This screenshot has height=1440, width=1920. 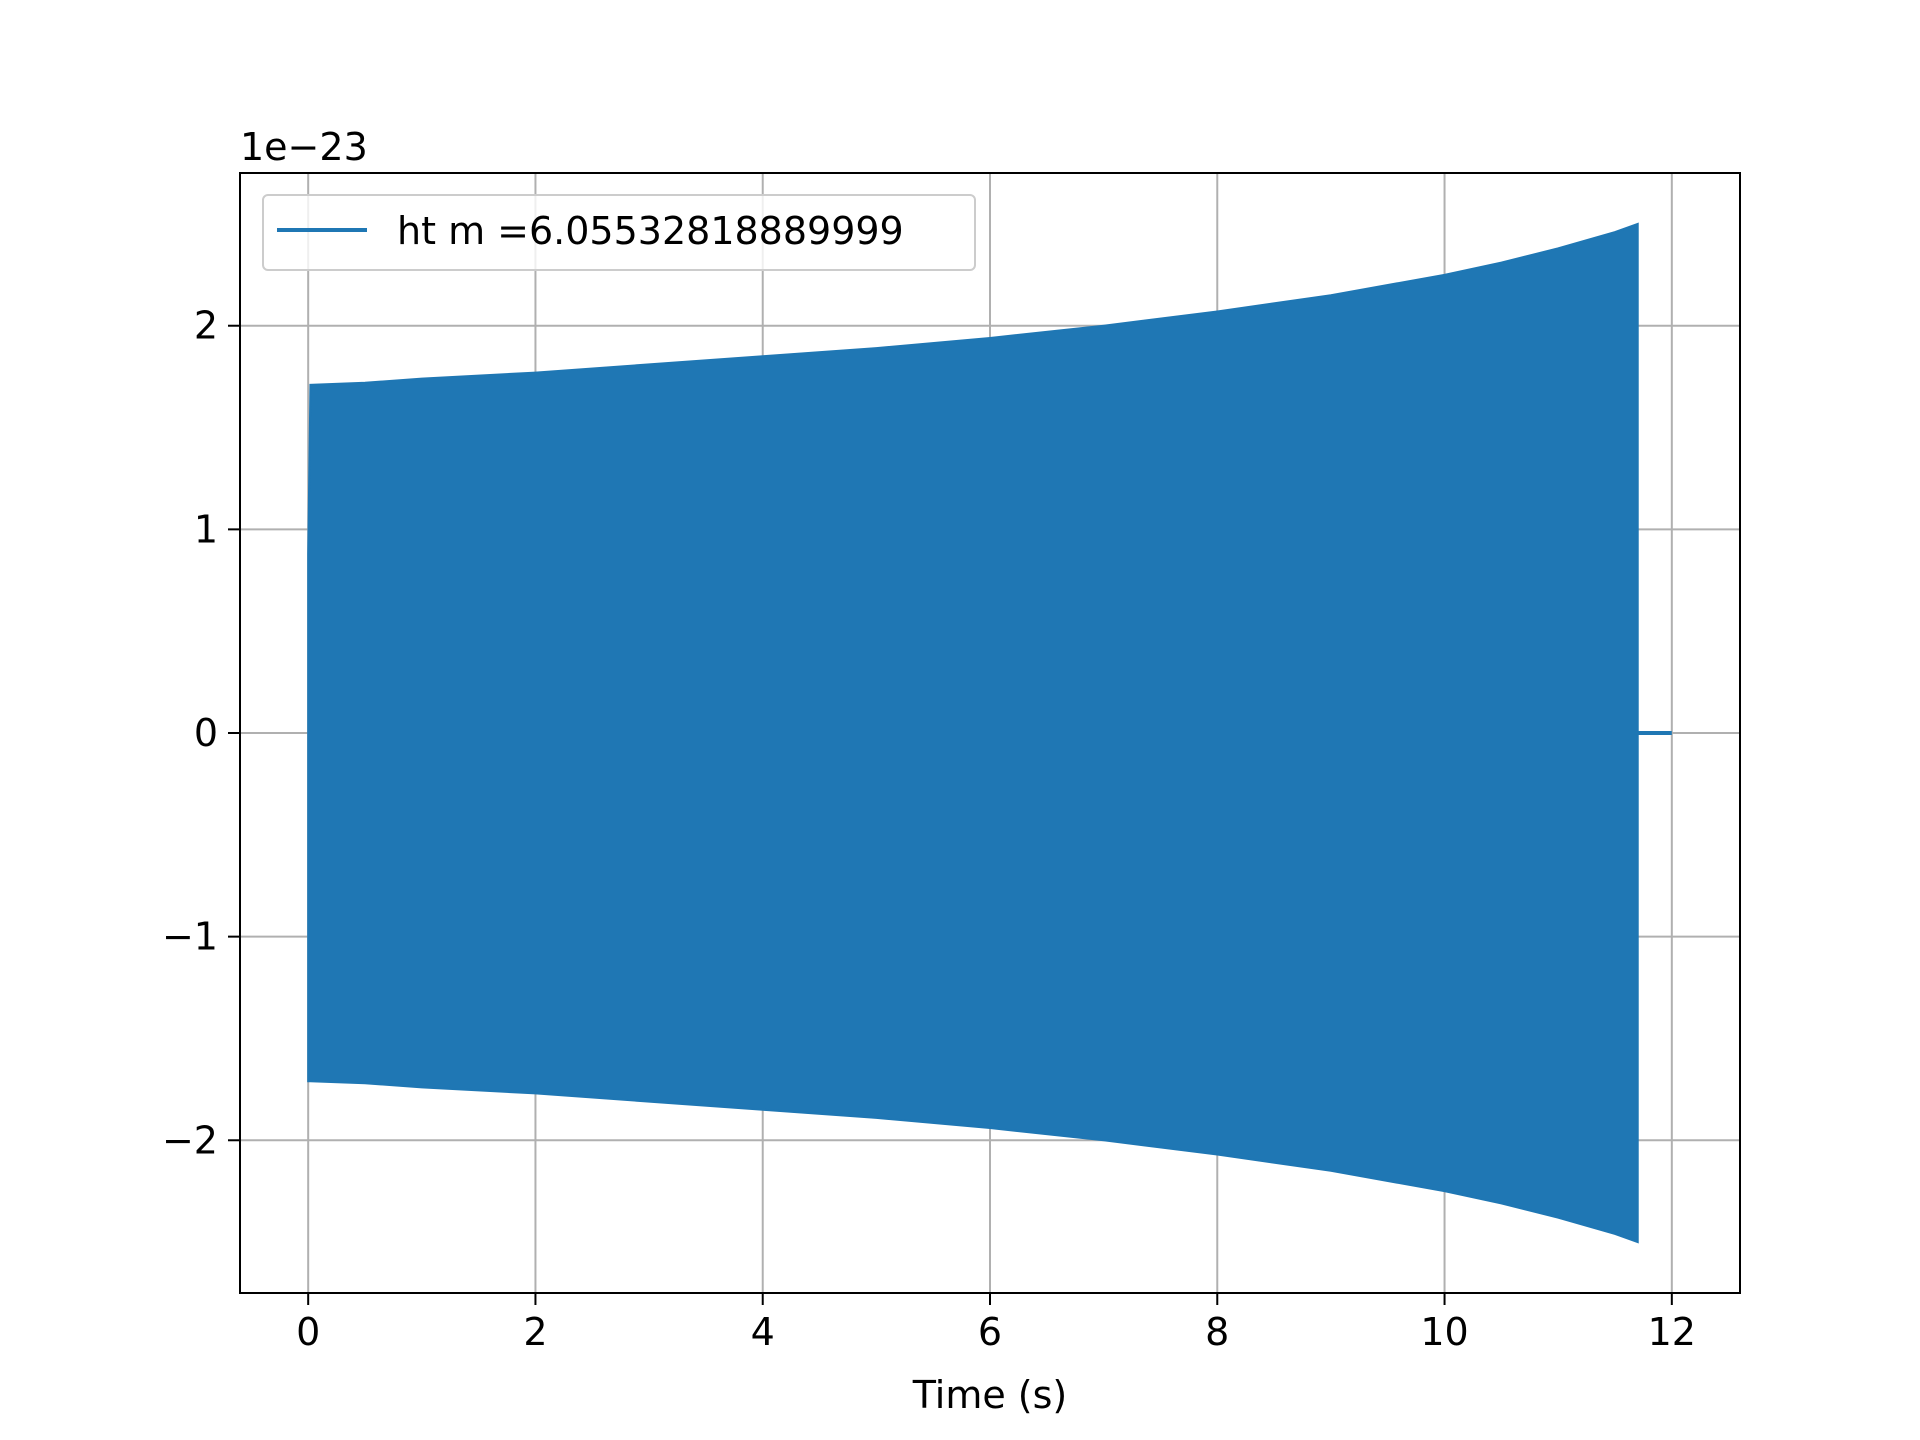 I want to click on y-tick-label: 0, so click(x=206, y=733).